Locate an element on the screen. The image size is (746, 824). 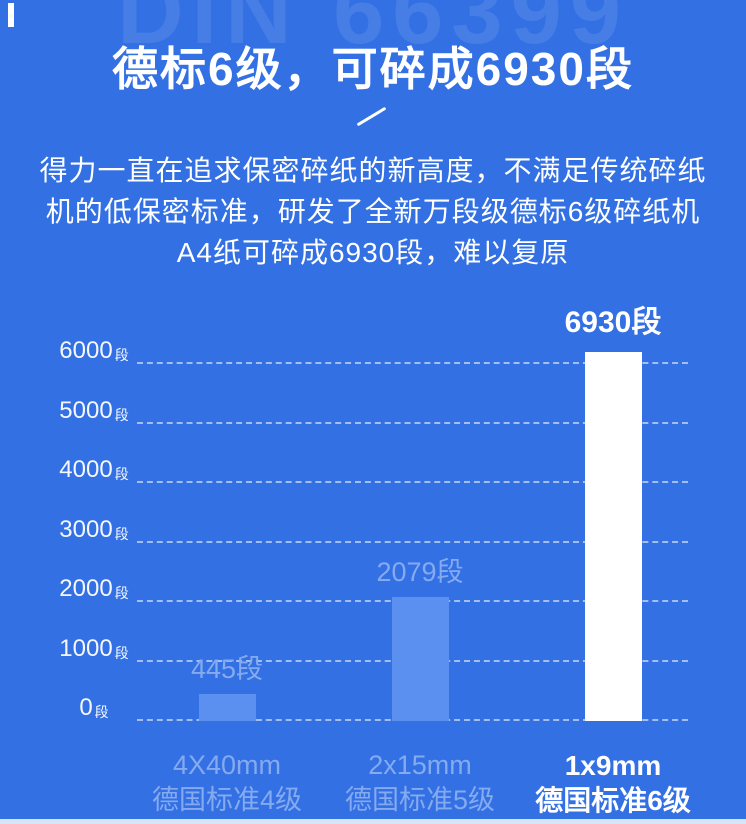
y-tick-number: 5000 is located at coordinates (86, 410).